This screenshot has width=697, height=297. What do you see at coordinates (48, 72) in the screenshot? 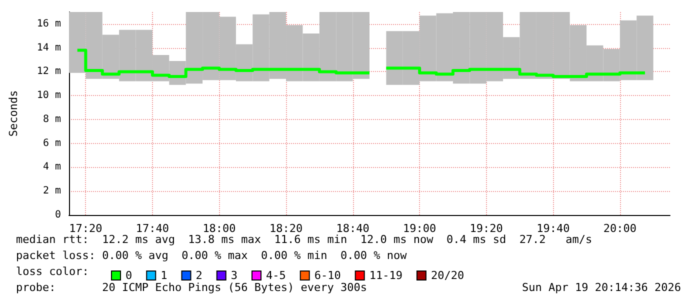
I see `y-tick-label: 12 m` at bounding box center [48, 72].